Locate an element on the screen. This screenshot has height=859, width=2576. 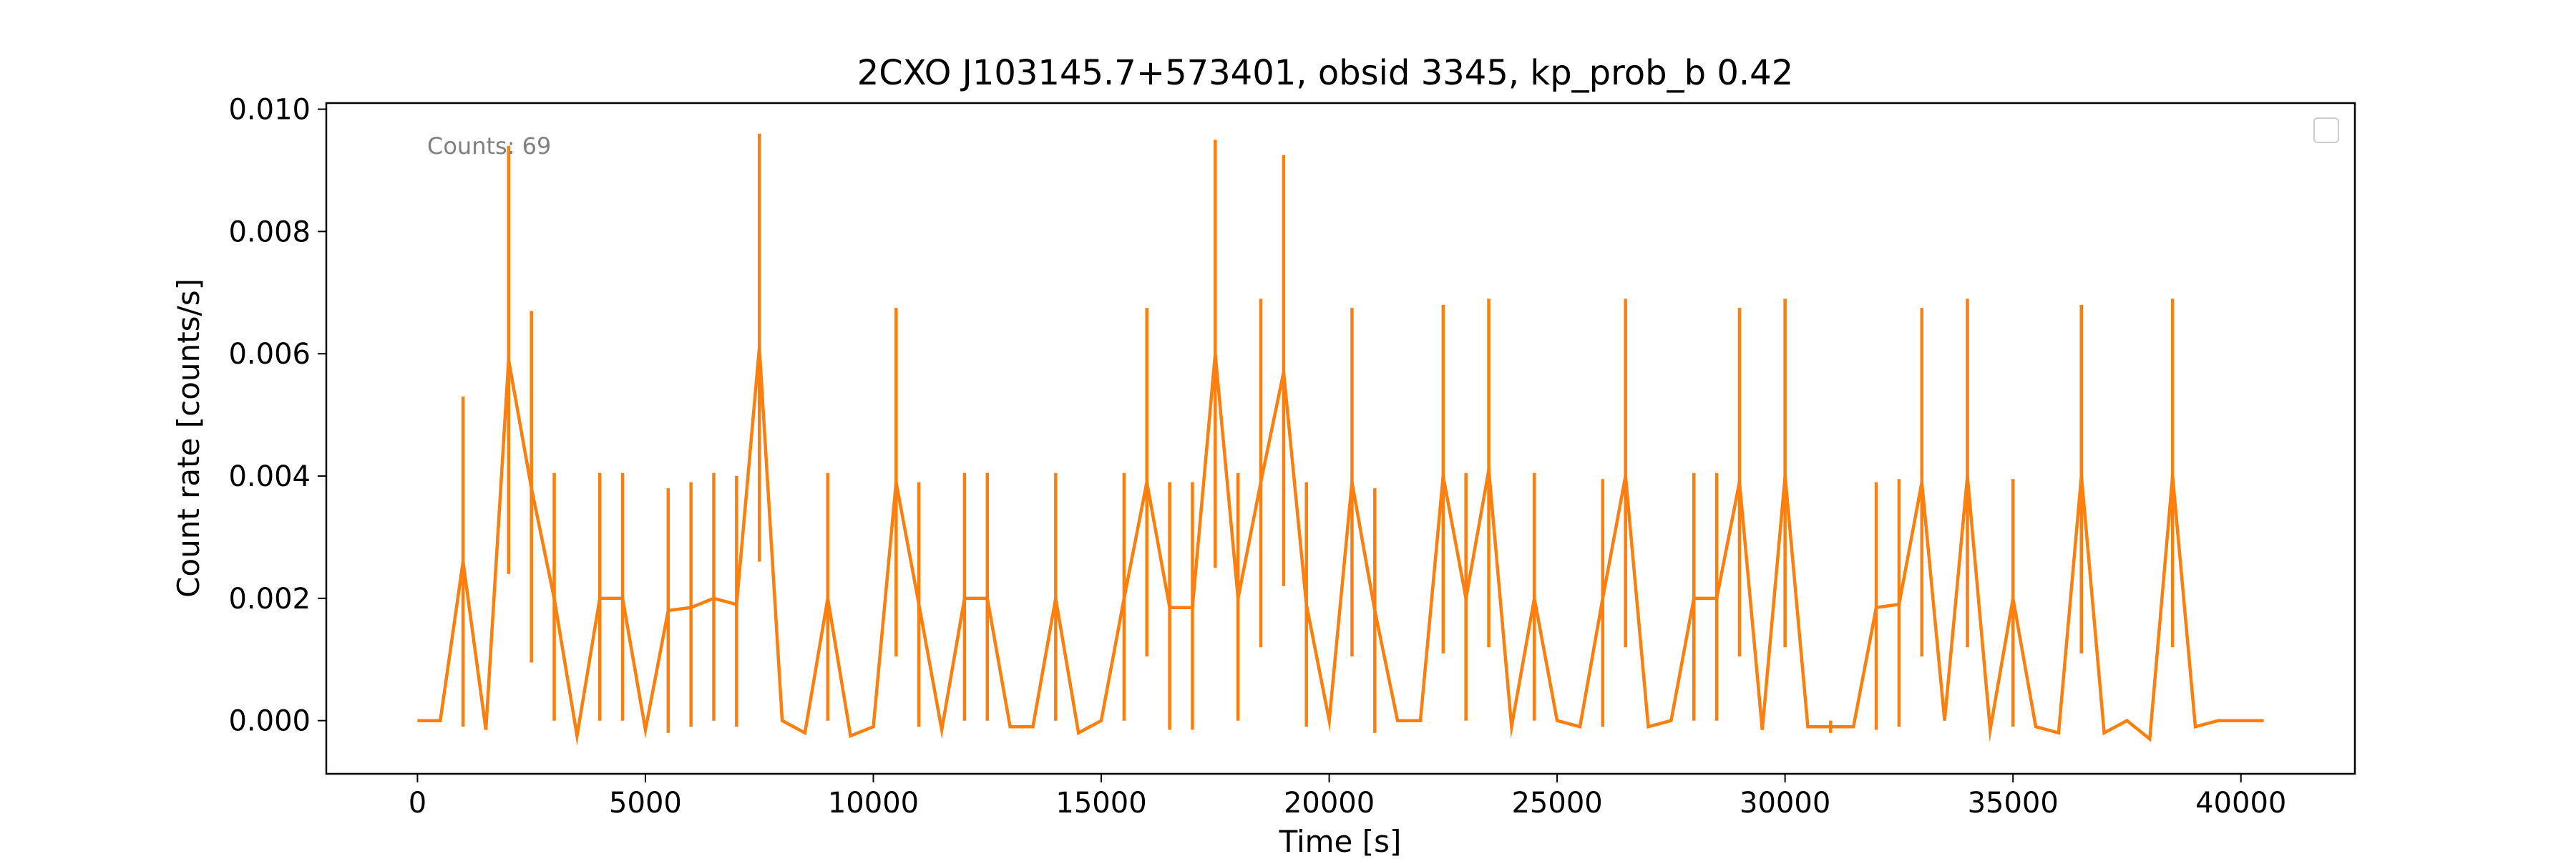
y-tick-label: 0.004 is located at coordinates (269, 476).